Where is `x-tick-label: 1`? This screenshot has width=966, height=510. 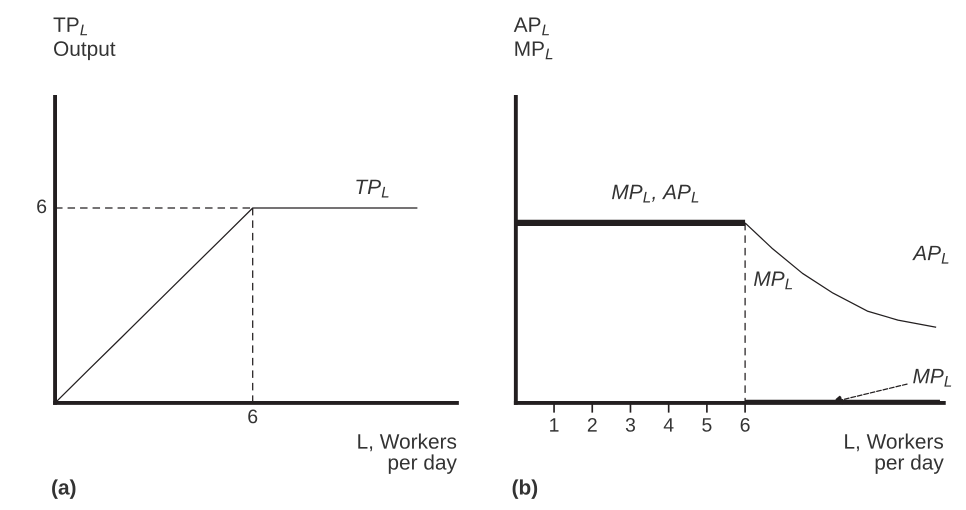 x-tick-label: 1 is located at coordinates (554, 425).